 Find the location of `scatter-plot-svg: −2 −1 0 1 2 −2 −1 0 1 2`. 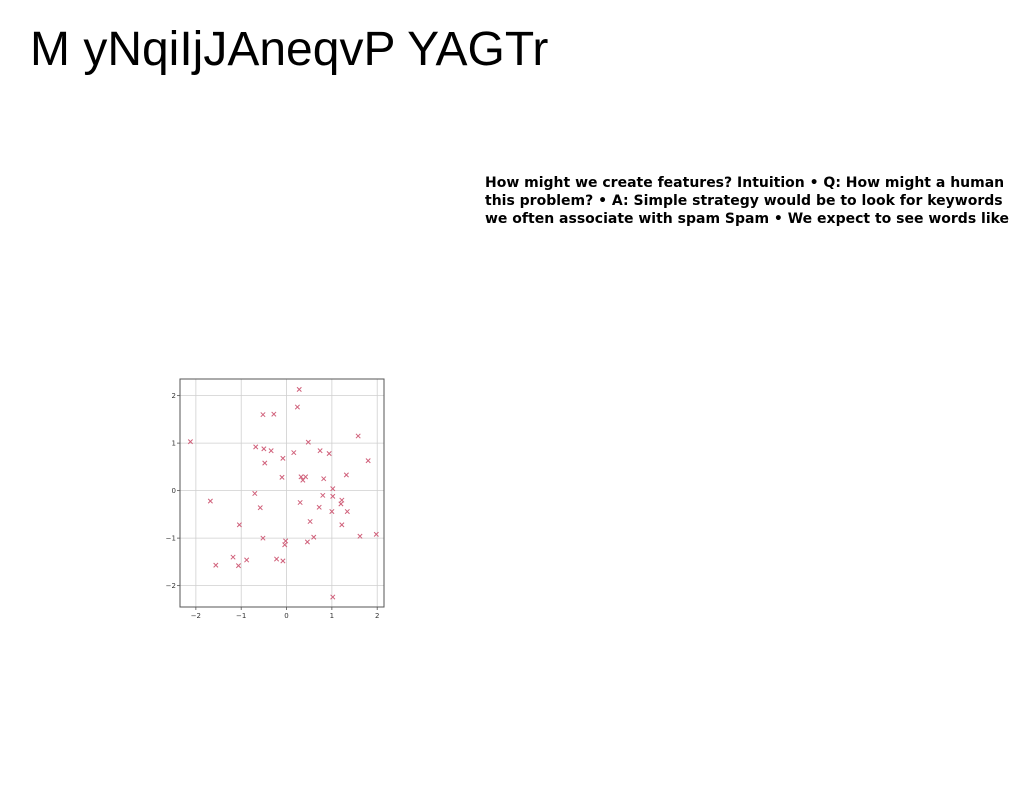

scatter-plot-svg: −2 −1 0 1 2 −2 −1 0 1 2 is located at coordinates (275, 499).